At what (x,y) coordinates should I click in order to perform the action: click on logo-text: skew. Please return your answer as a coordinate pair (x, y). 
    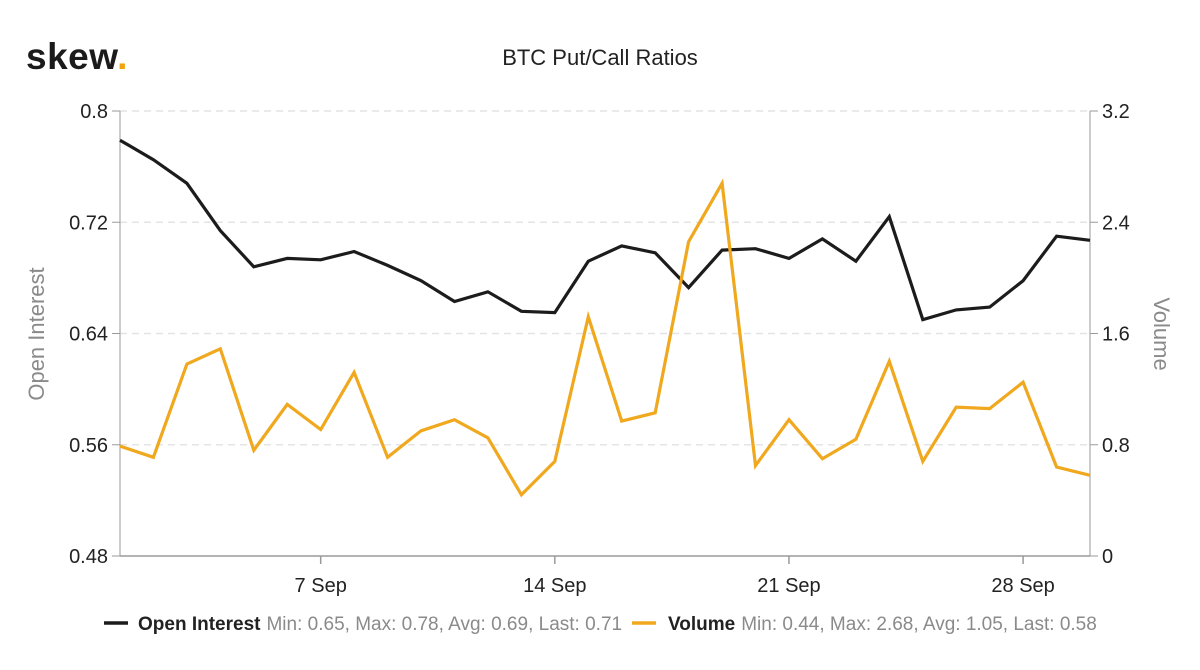
    Looking at the image, I should click on (72, 56).